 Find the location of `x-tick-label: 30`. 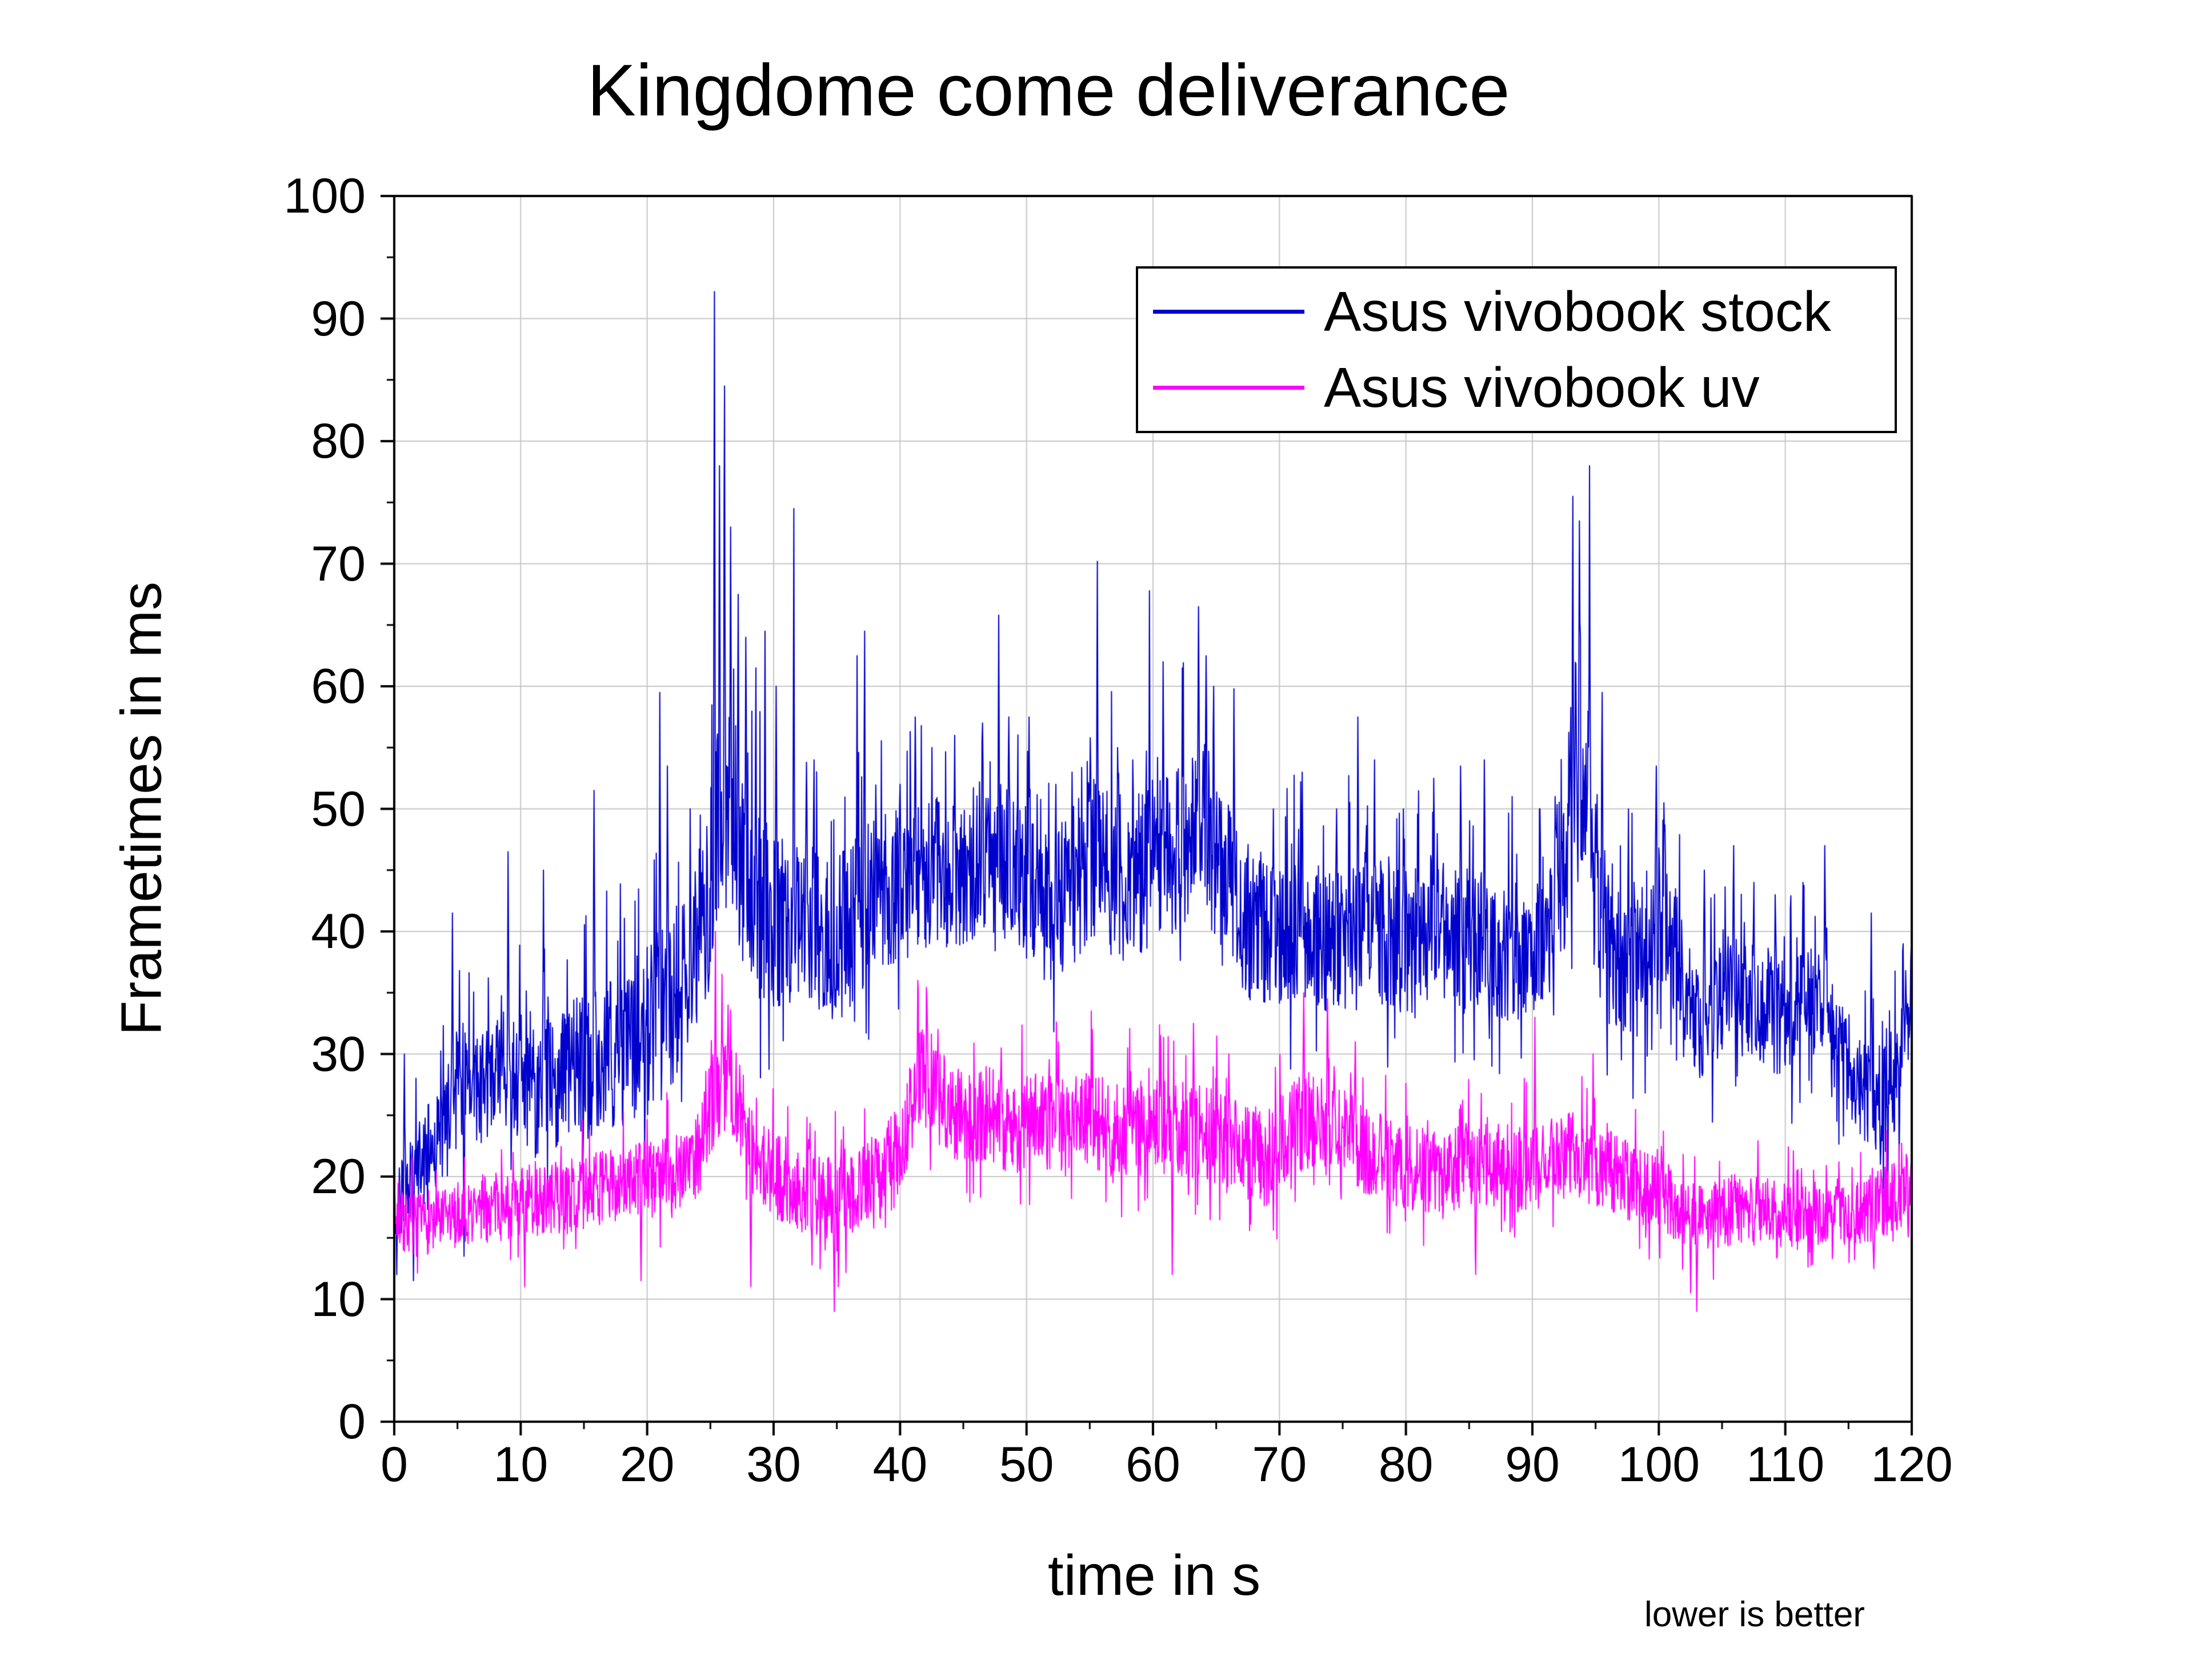

x-tick-label: 30 is located at coordinates (774, 1464).